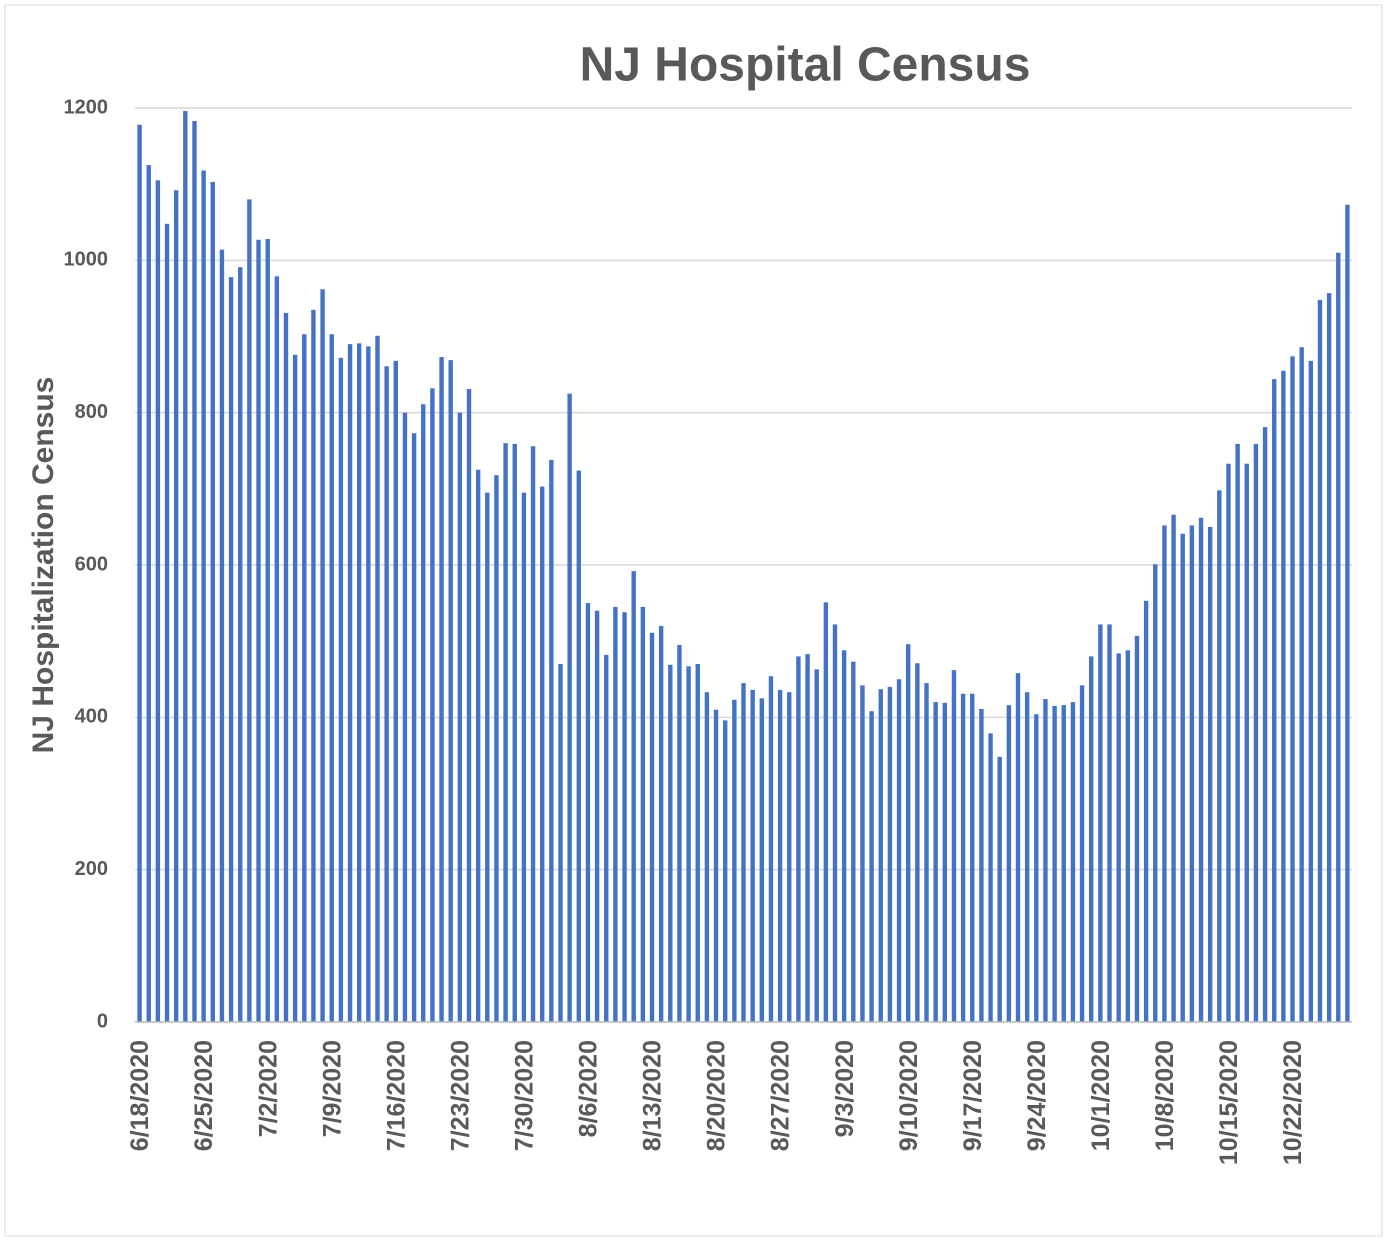 The width and height of the screenshot is (1387, 1241). What do you see at coordinates (332, 1088) in the screenshot?
I see `x-tick-label: 7/9/2020` at bounding box center [332, 1088].